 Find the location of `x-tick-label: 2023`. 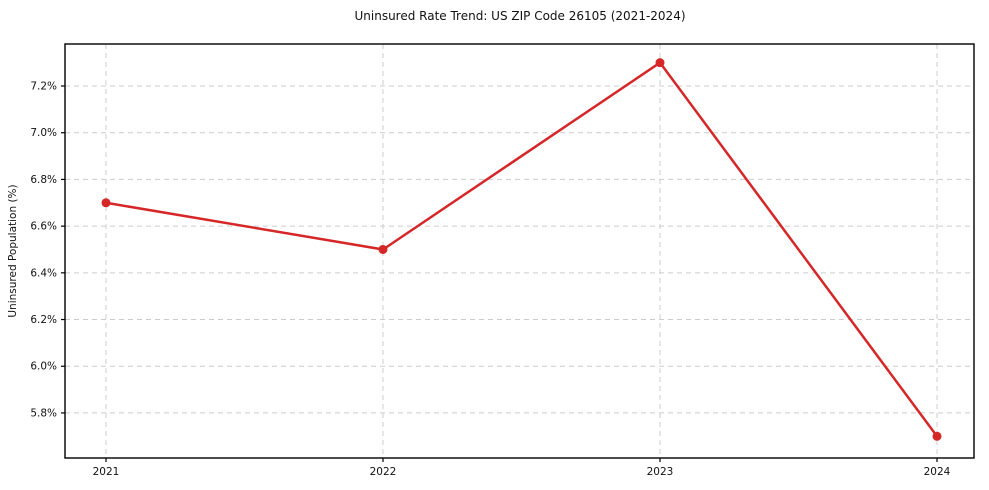

x-tick-label: 2023 is located at coordinates (660, 472).